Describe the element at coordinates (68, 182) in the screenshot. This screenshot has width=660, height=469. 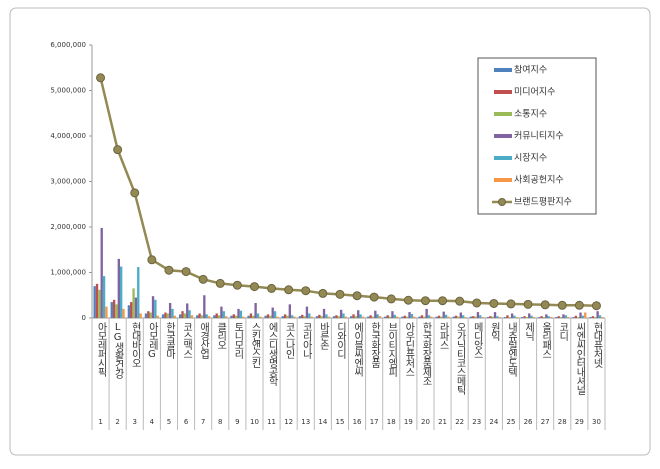
I see `y-tick-label: 3,000,000` at that location.